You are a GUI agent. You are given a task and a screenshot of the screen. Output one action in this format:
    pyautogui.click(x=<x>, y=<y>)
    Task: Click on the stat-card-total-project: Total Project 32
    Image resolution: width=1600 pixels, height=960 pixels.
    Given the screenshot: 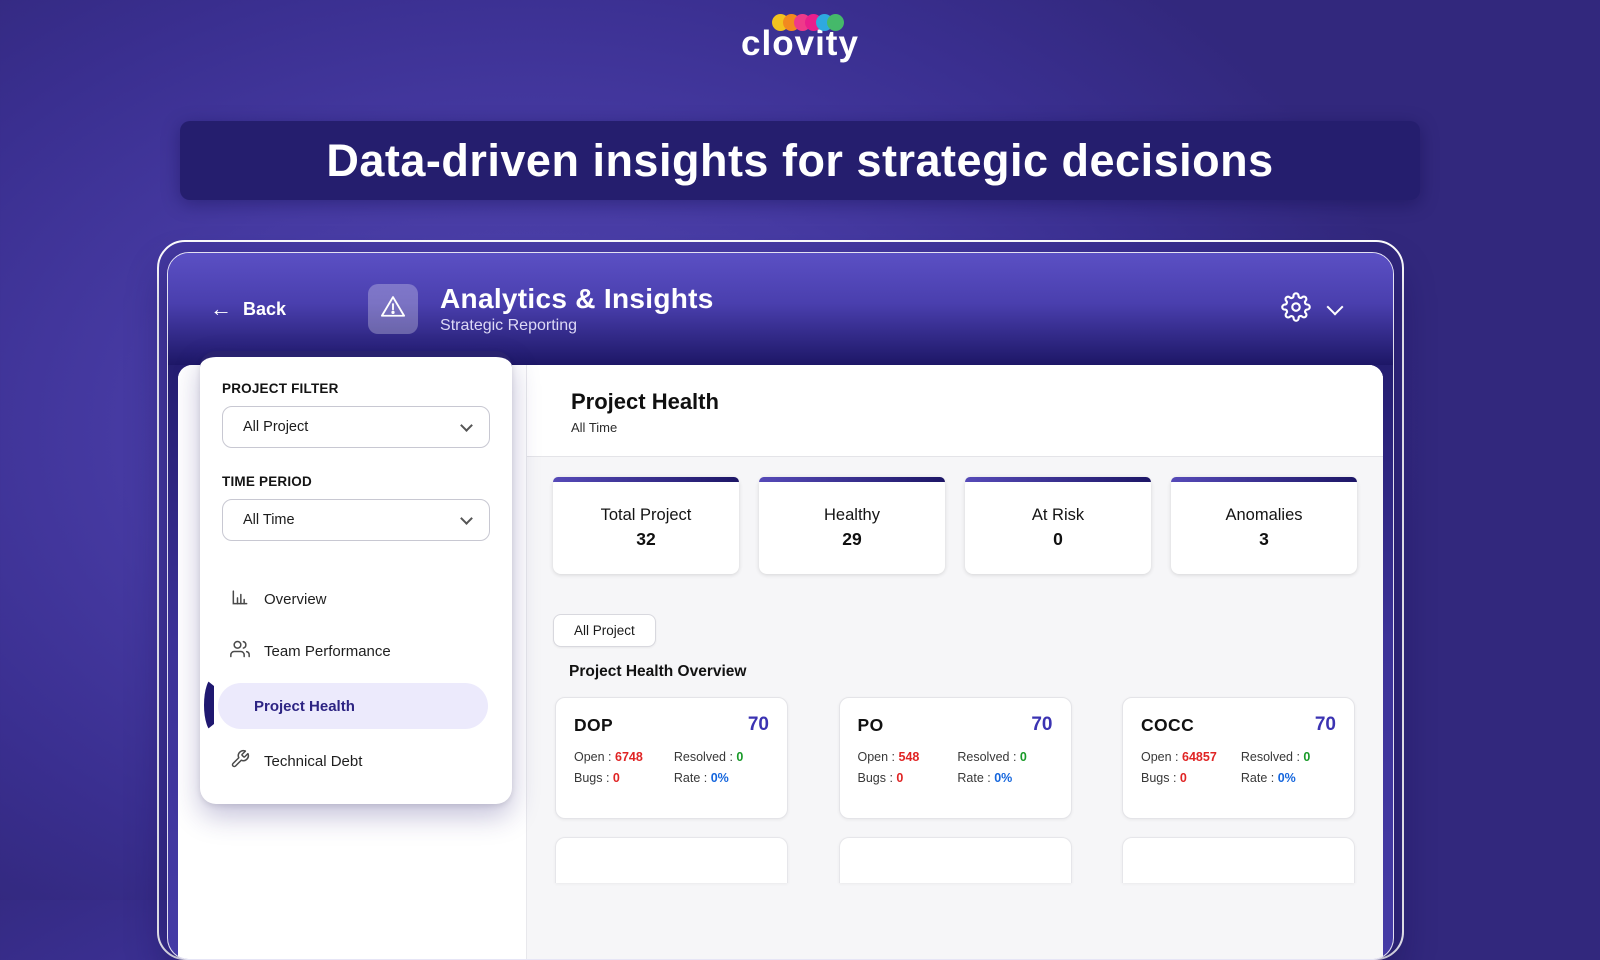 What is the action you would take?
    pyautogui.click(x=646, y=525)
    